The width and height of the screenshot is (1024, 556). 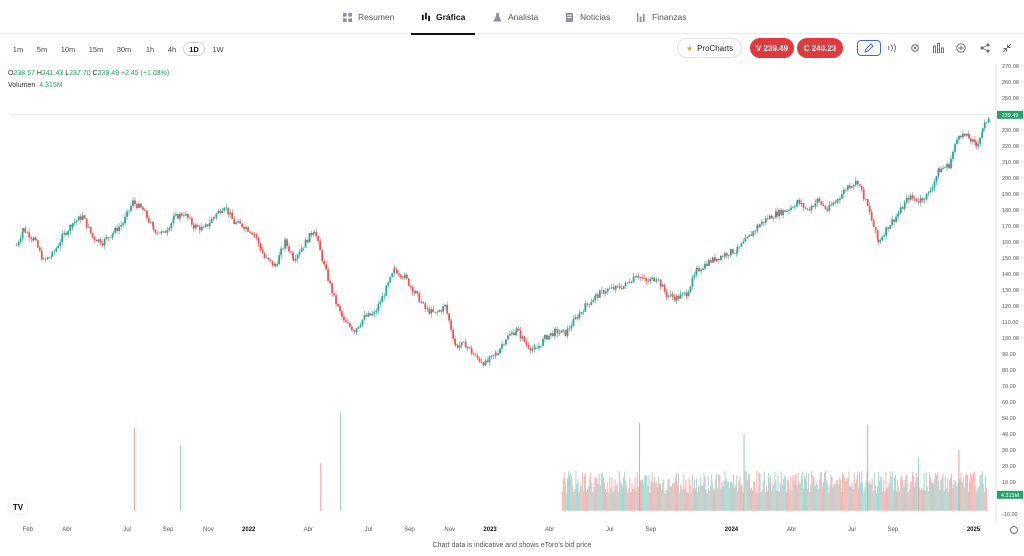 What do you see at coordinates (709, 48) in the screenshot?
I see `procharts-button: ★ ProCharts` at bounding box center [709, 48].